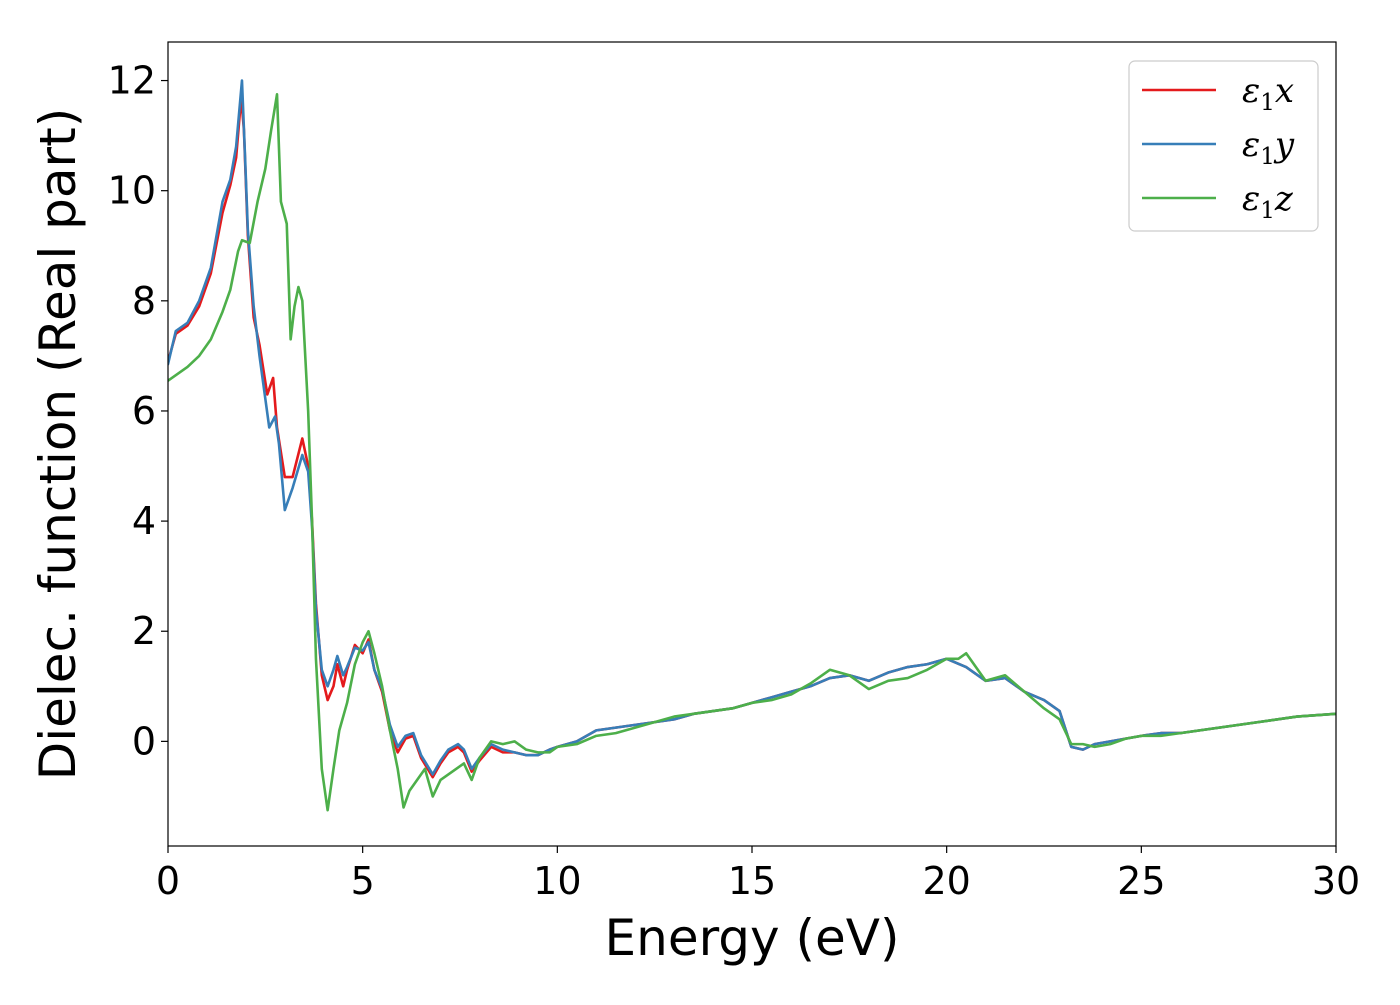 The image size is (1400, 1005). I want to click on y-tick-label: 4, so click(144, 521).